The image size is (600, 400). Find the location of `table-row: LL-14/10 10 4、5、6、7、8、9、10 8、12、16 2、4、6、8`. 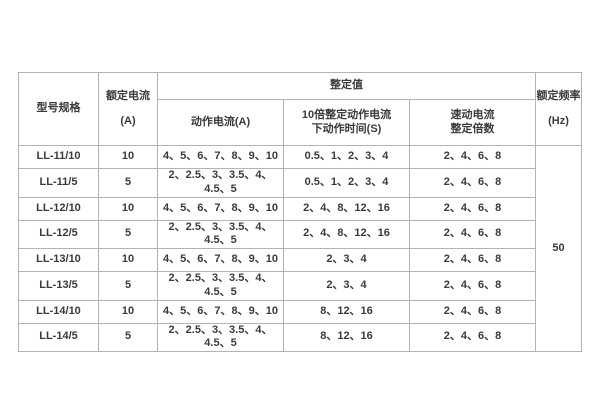

table-row: LL-14/10 10 4、5、6、7、8、9、10 8、12、16 2、4、6、8 is located at coordinates (300, 311).